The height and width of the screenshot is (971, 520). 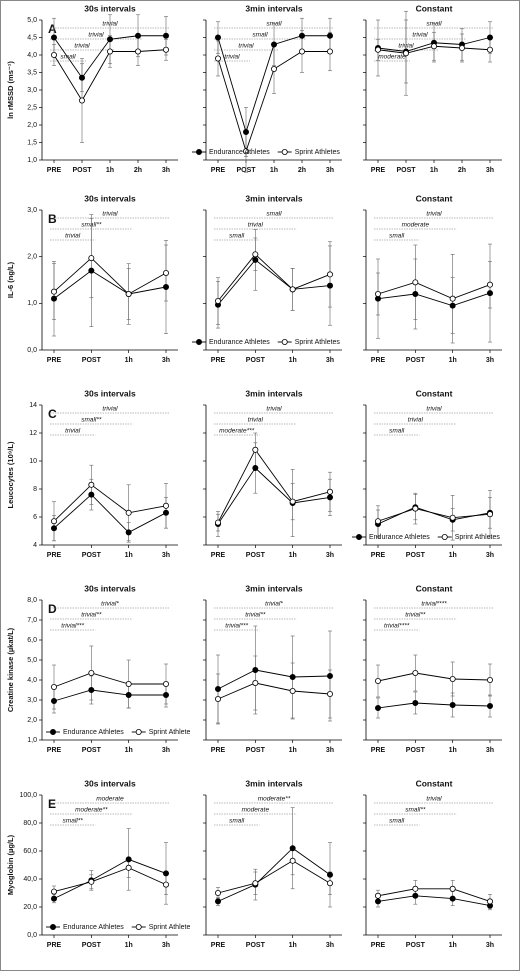 What do you see at coordinates (10, 474) in the screenshot?
I see `y-axis-label: Leucocytes (10⁹/L)` at bounding box center [10, 474].